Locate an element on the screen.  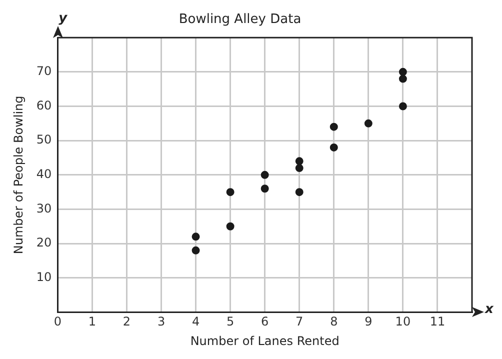
x-tick-label: 7 is located at coordinates (300, 321).